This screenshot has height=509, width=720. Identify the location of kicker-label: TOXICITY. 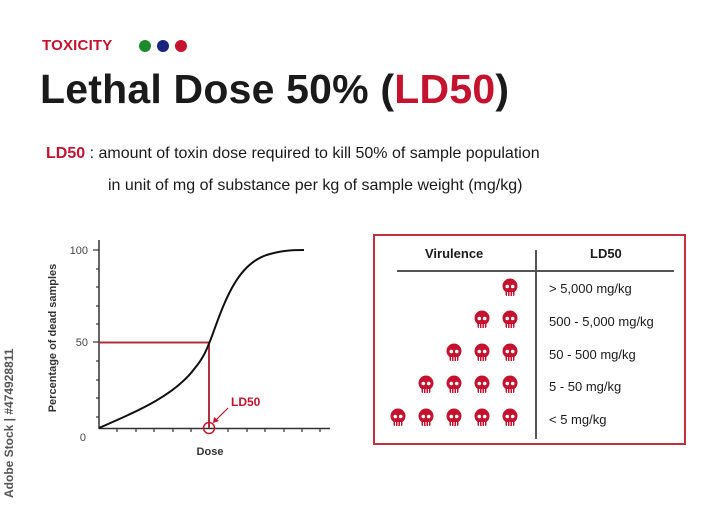
(77, 45).